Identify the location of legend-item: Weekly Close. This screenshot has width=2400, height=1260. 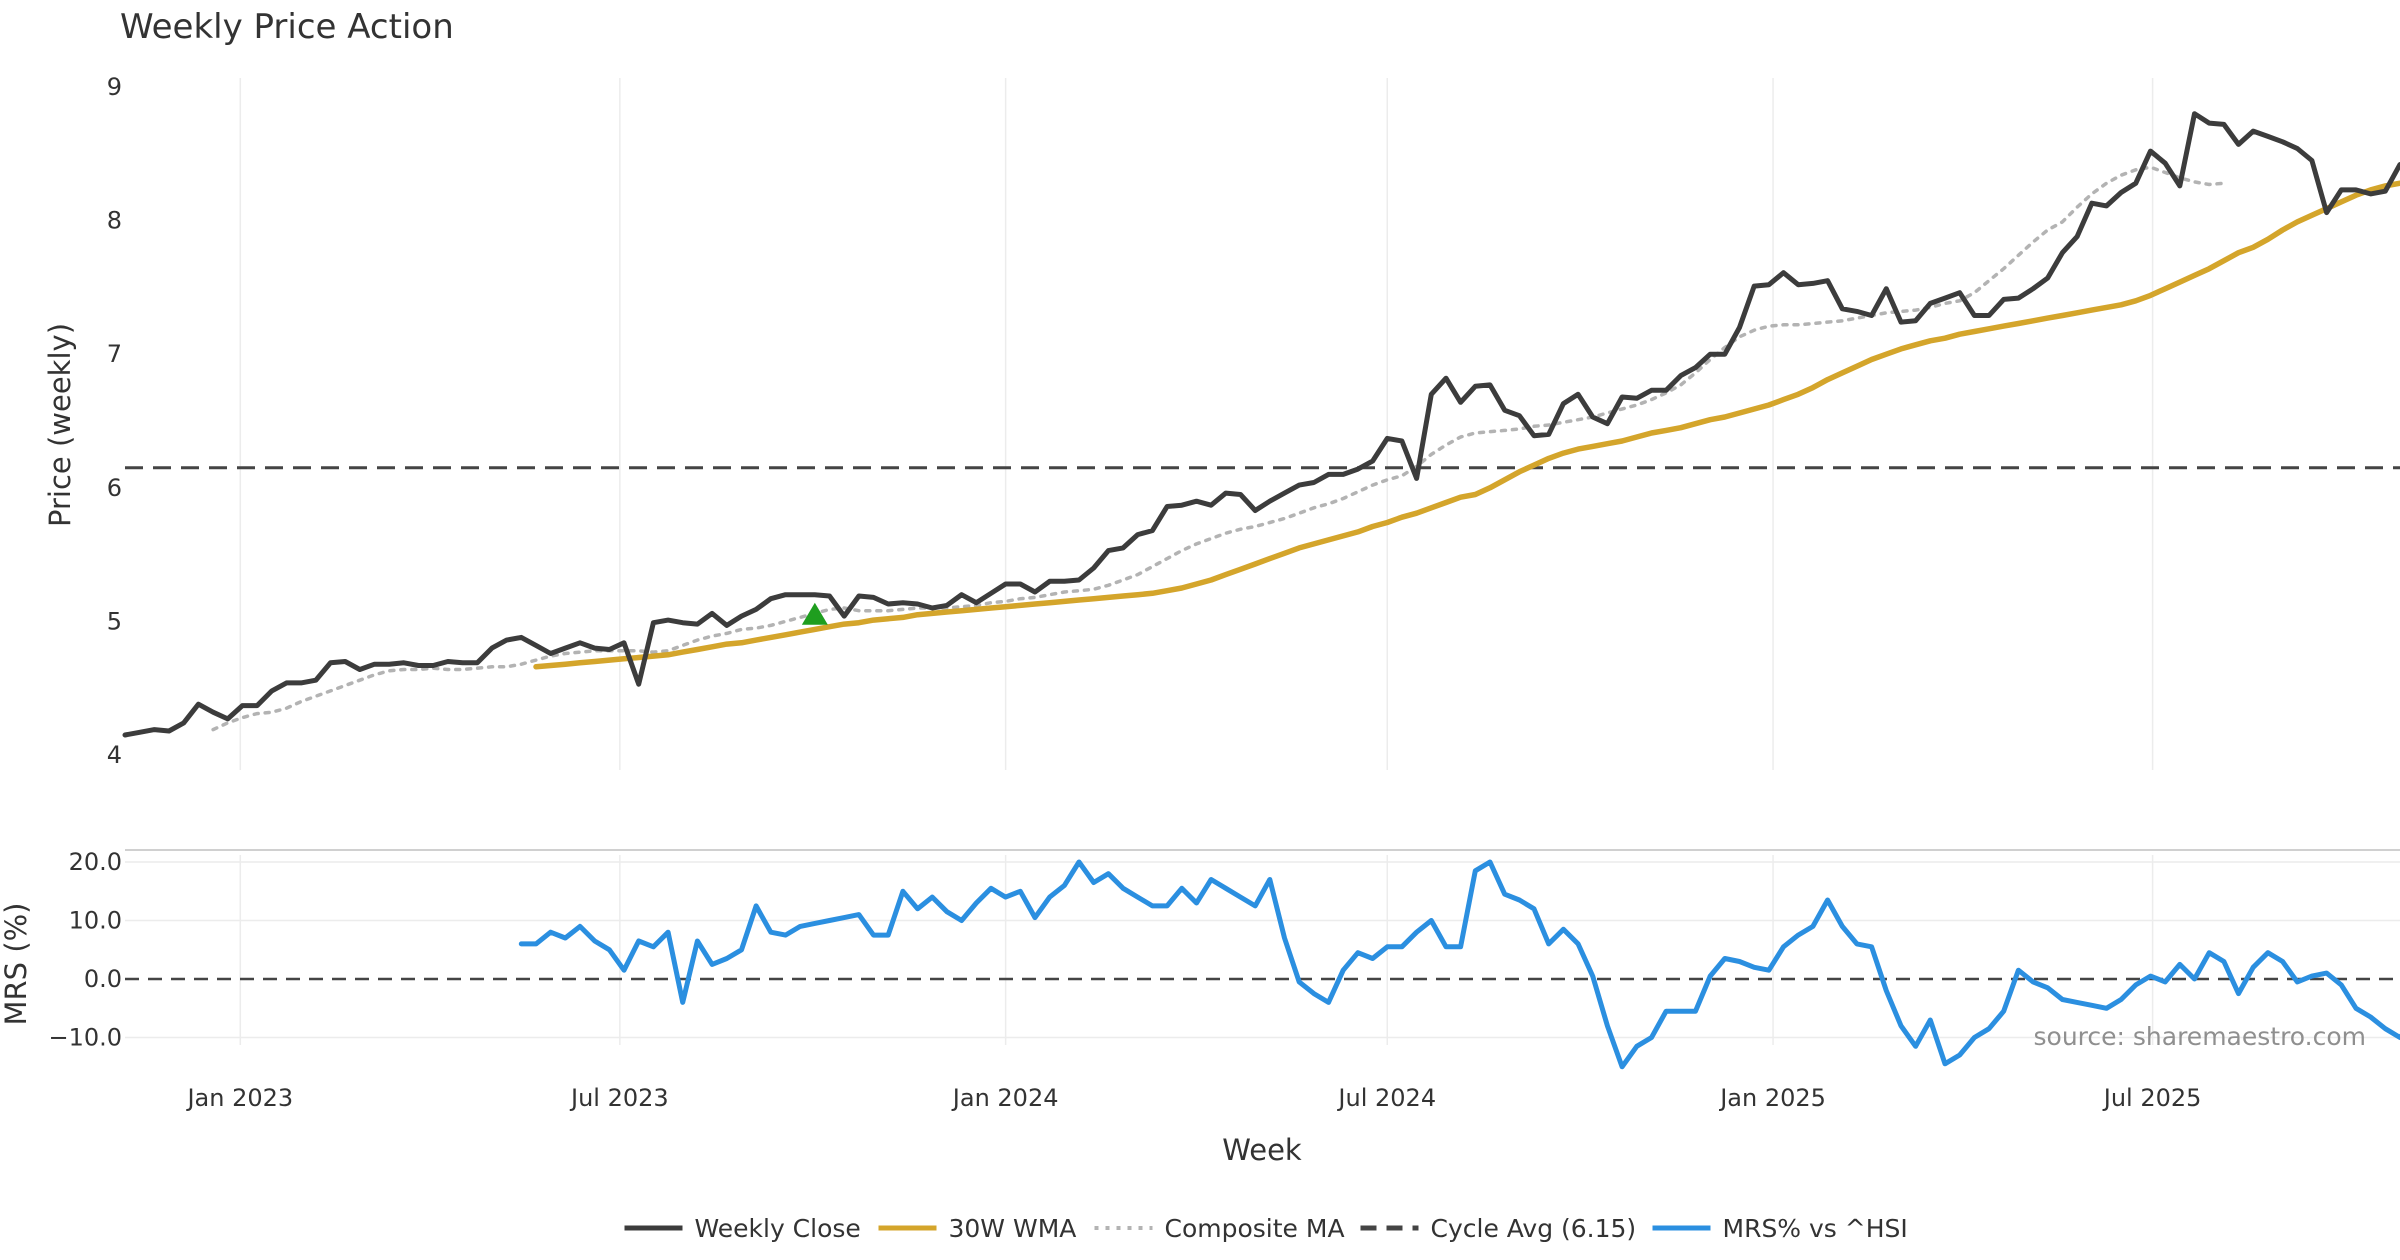
(742, 1228).